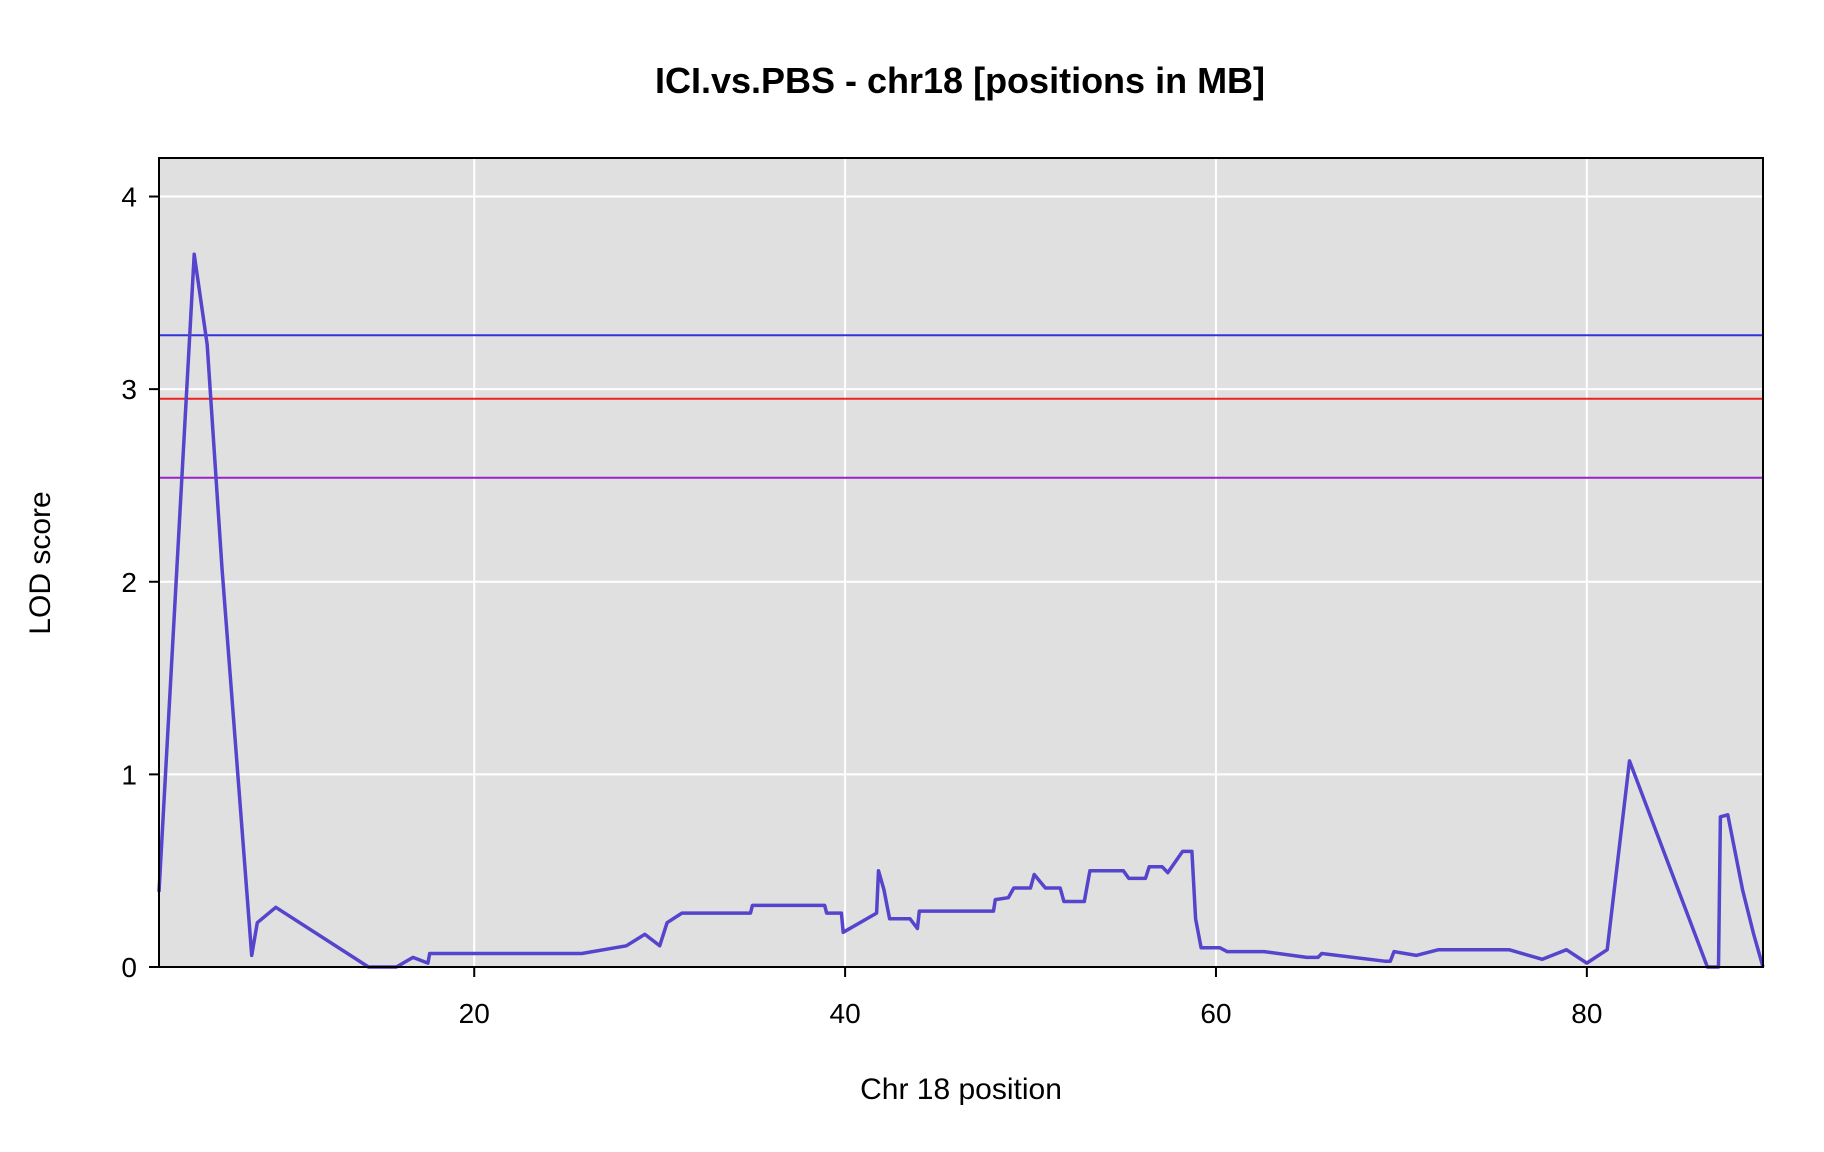 This screenshot has width=1824, height=1152. Describe the element at coordinates (845, 1013) in the screenshot. I see `x-tick-label: 40` at that location.